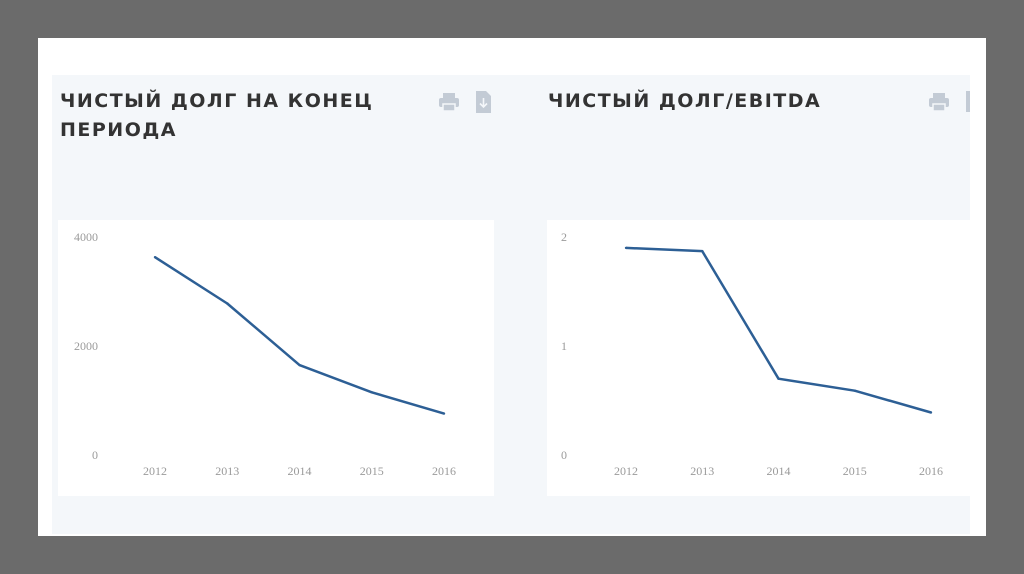  What do you see at coordinates (564, 237) in the screenshot?
I see `y-tick-label: 2` at bounding box center [564, 237].